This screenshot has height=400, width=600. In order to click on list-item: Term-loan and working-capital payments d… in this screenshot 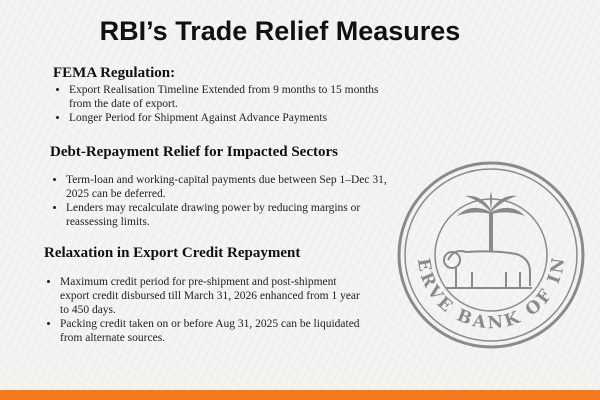, I will do `click(233, 187)`.